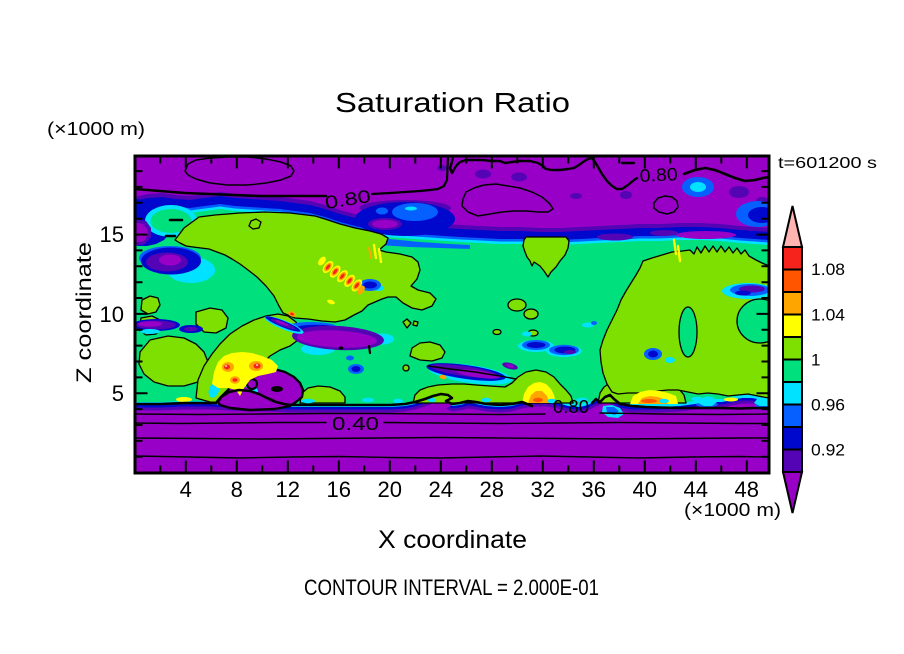 The height and width of the screenshot is (654, 904). I want to click on svg-text: 1.08, so click(828, 269).